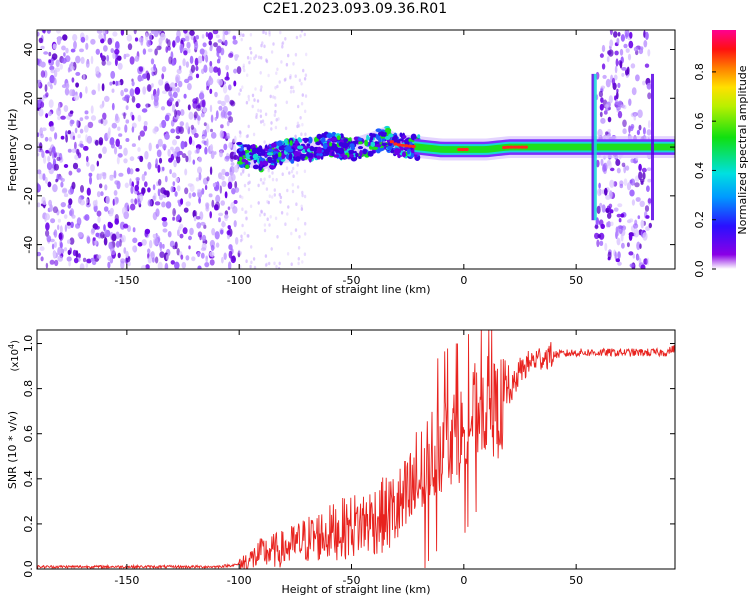 The height and width of the screenshot is (600, 750). Describe the element at coordinates (28, 245) in the screenshot. I see `y-tick-label: -40` at that location.